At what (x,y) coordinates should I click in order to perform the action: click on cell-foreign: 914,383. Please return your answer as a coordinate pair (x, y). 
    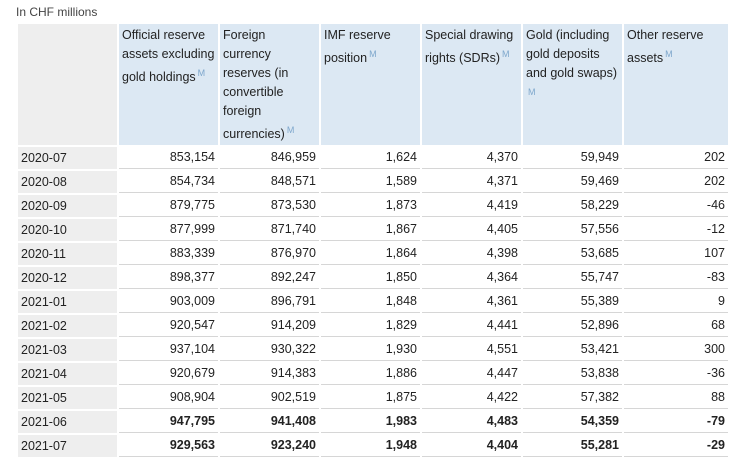
    Looking at the image, I should click on (269, 374).